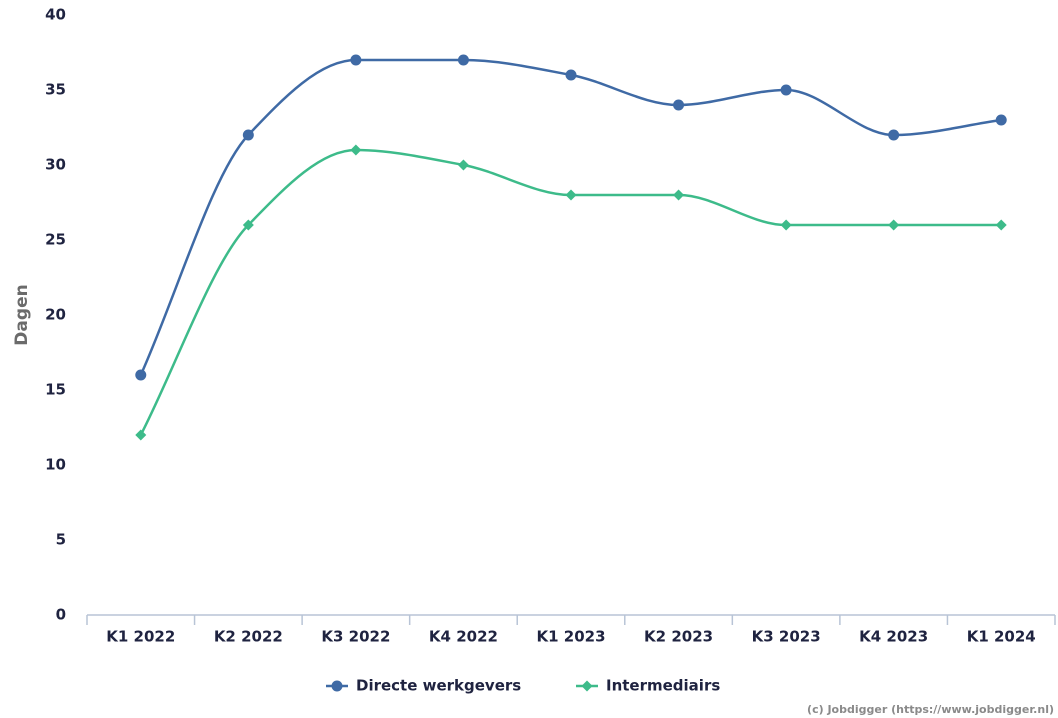  Describe the element at coordinates (463, 637) in the screenshot. I see `x-tick-label: K4 2022` at that location.